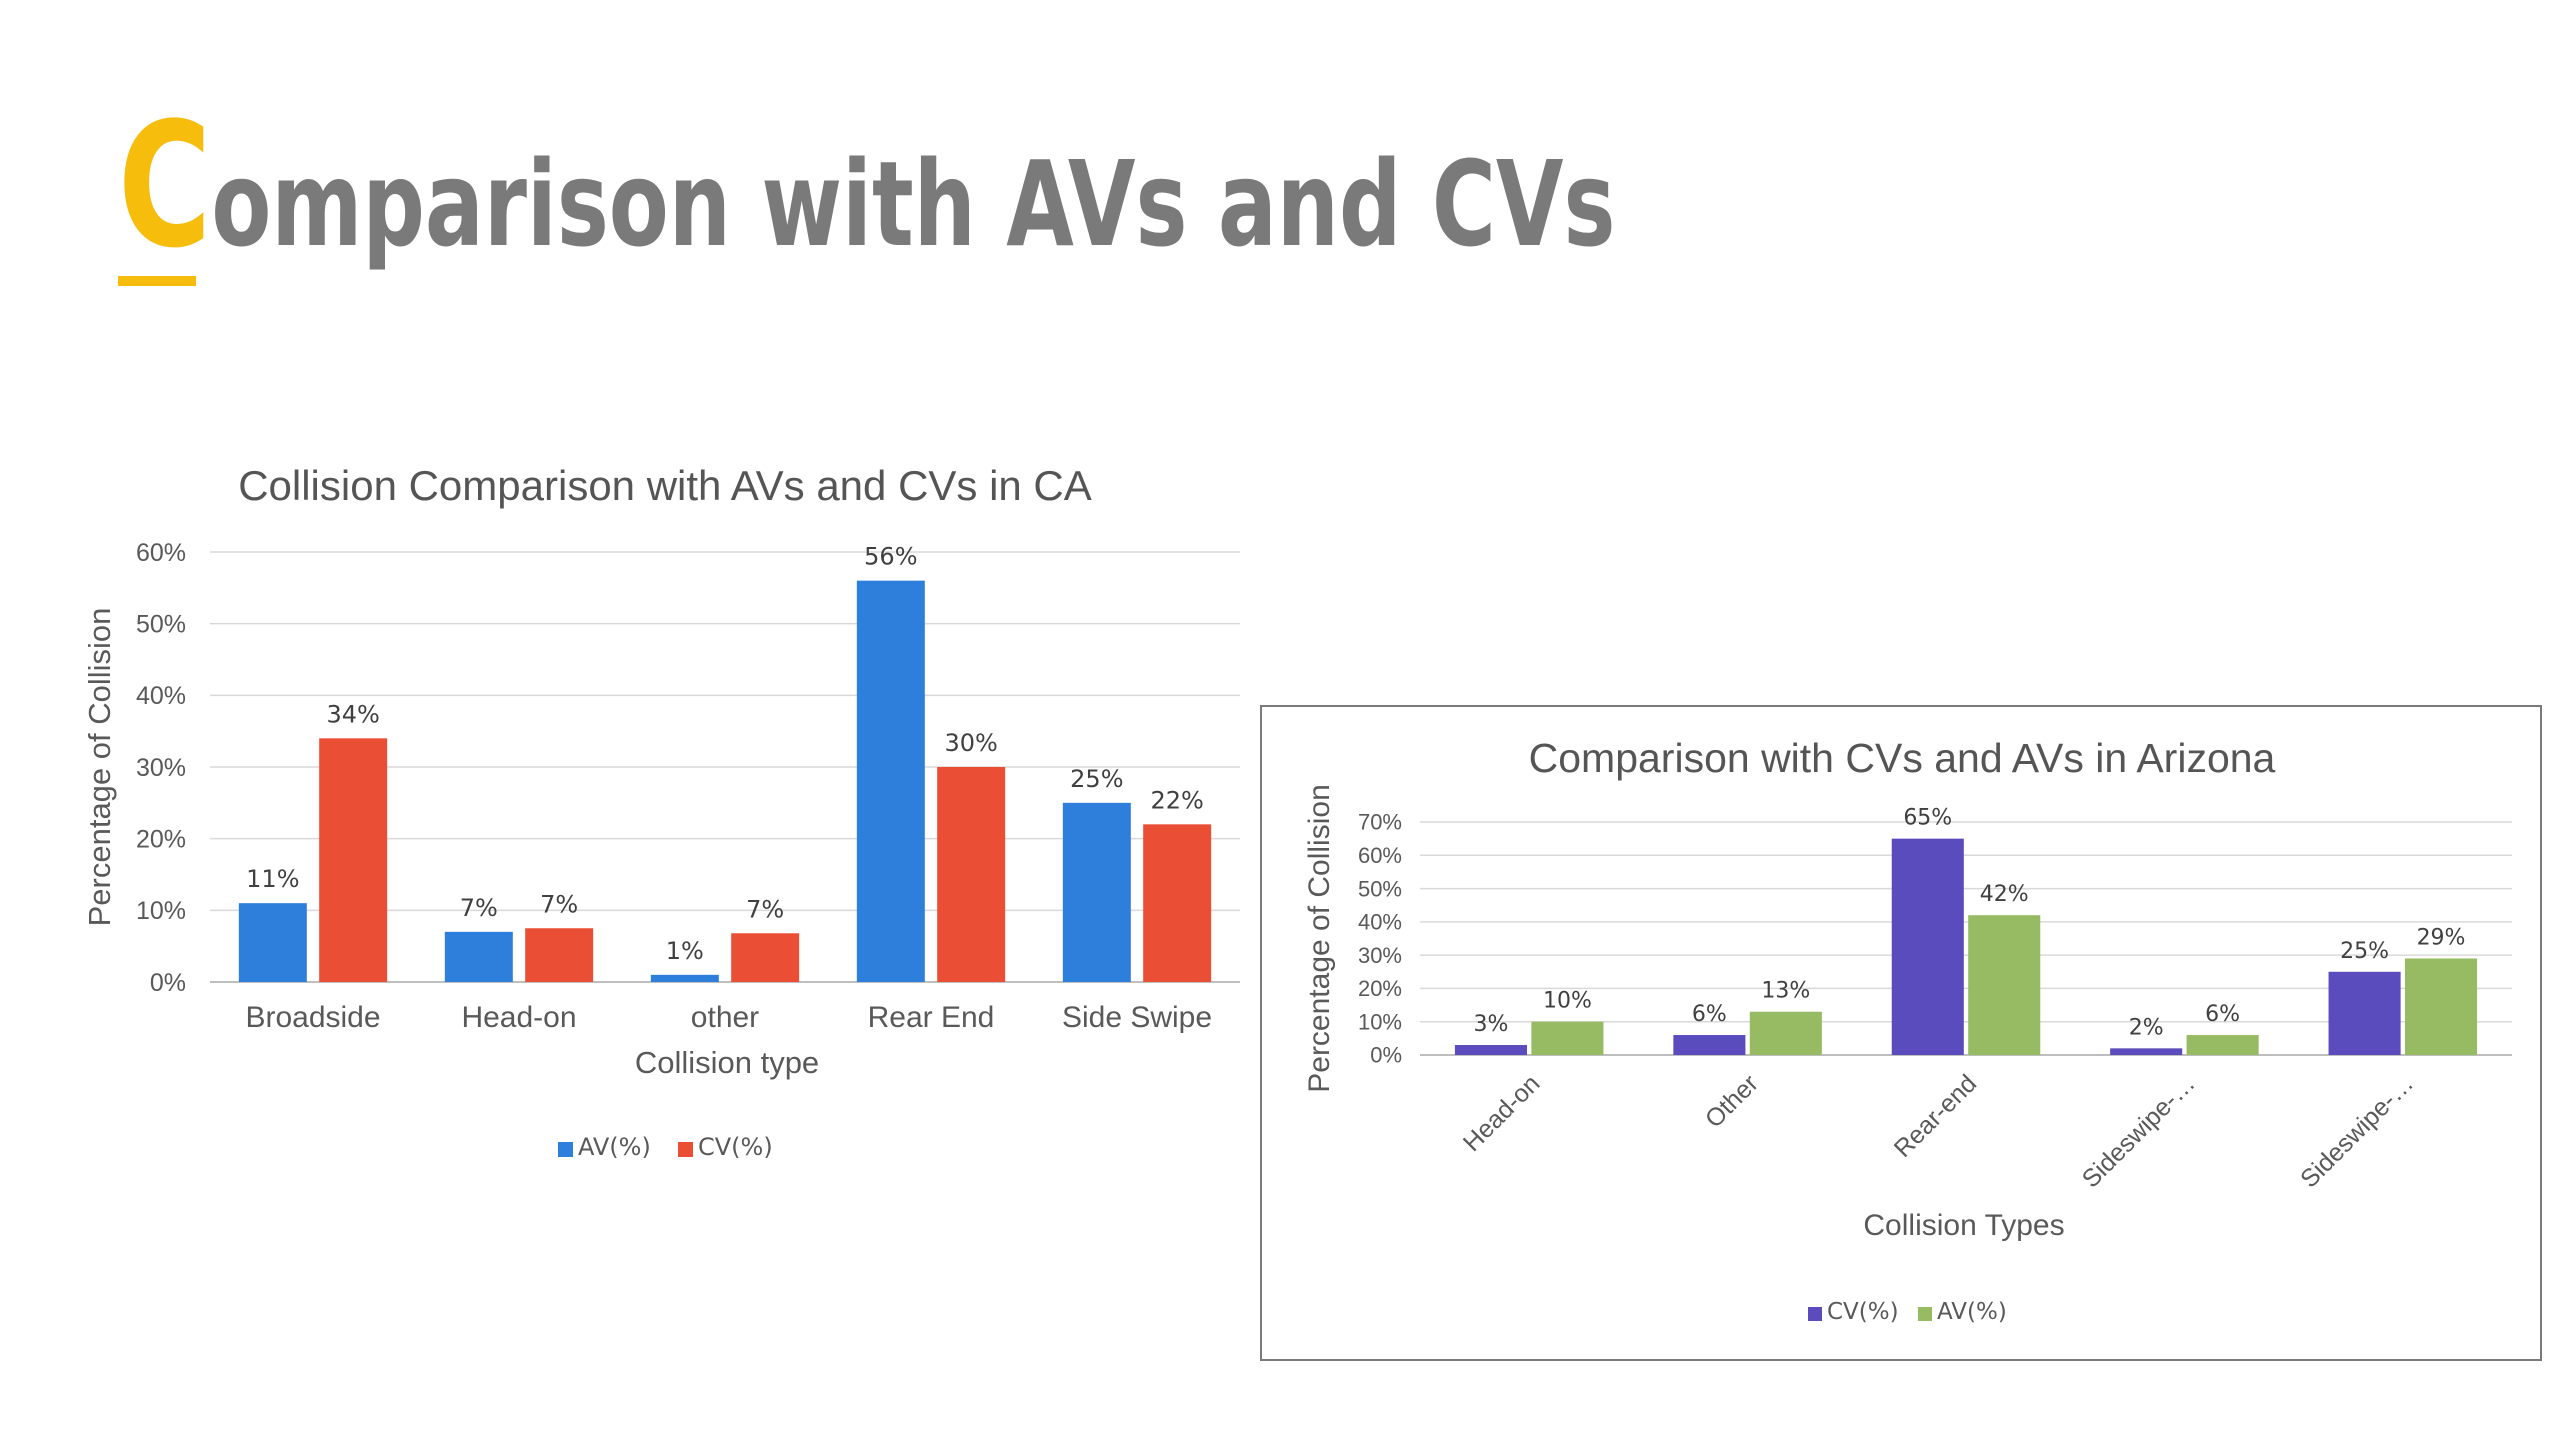  Describe the element at coordinates (1137, 1017) in the screenshot. I see `category-label: Side Swipe` at that location.